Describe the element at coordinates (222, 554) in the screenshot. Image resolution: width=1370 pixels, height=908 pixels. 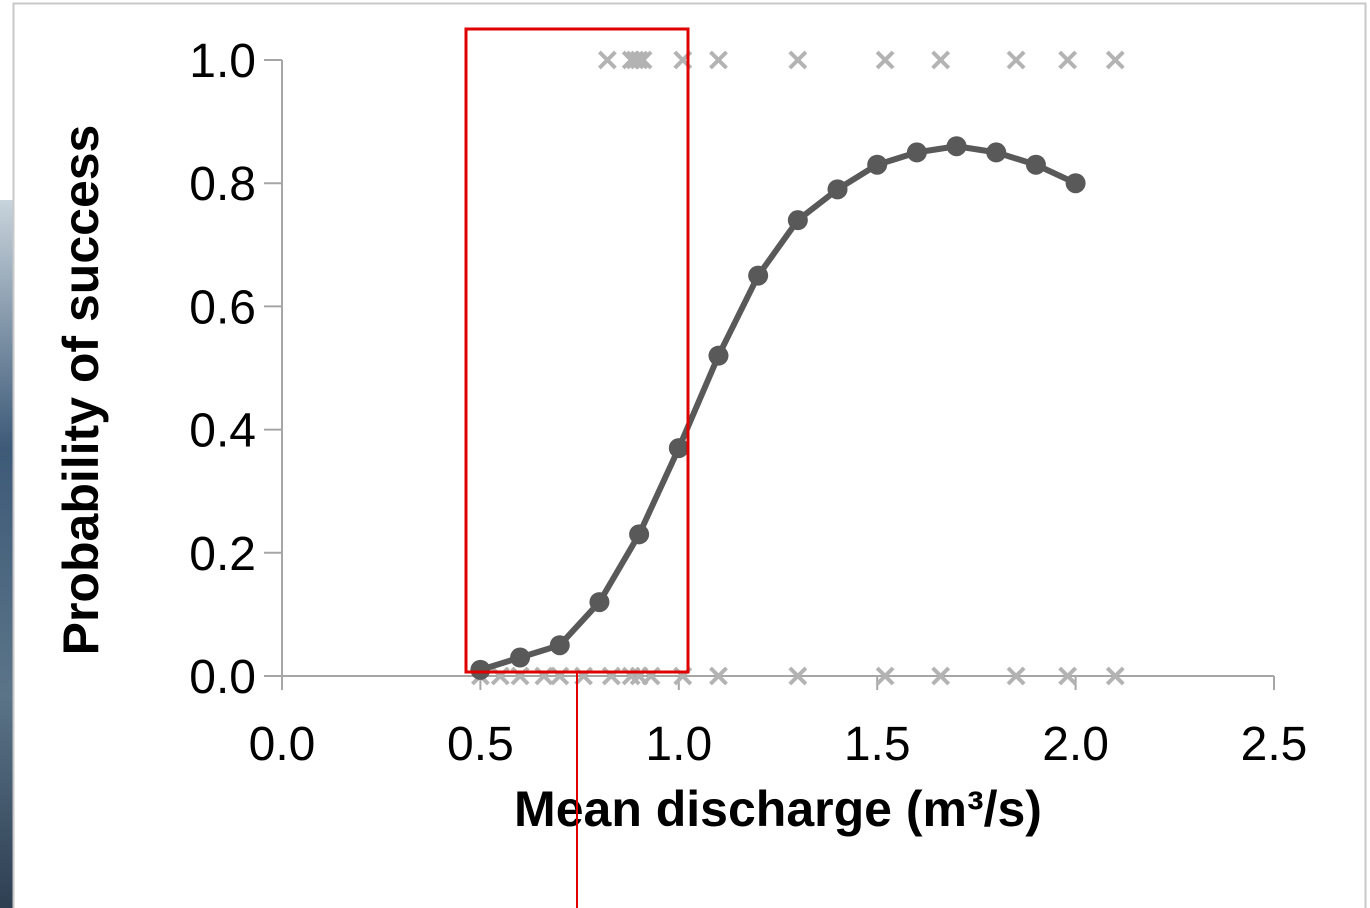
I see `y-tick-label: 0.2` at that location.